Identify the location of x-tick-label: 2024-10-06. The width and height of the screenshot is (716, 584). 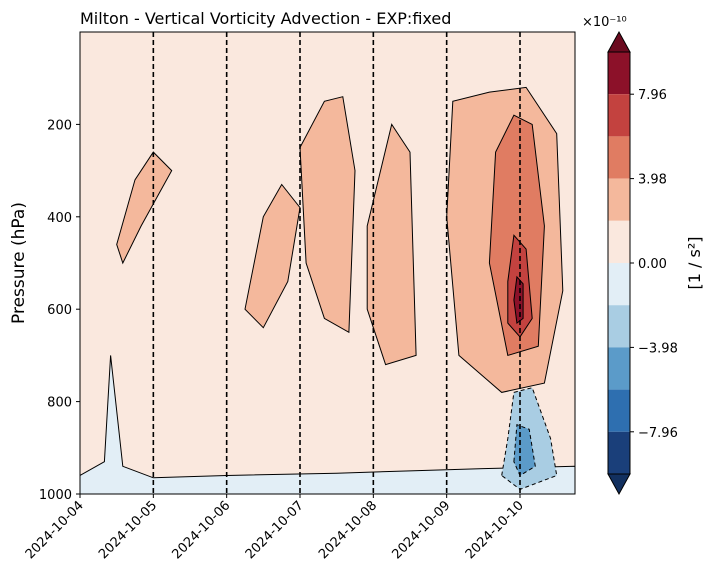
(201, 530).